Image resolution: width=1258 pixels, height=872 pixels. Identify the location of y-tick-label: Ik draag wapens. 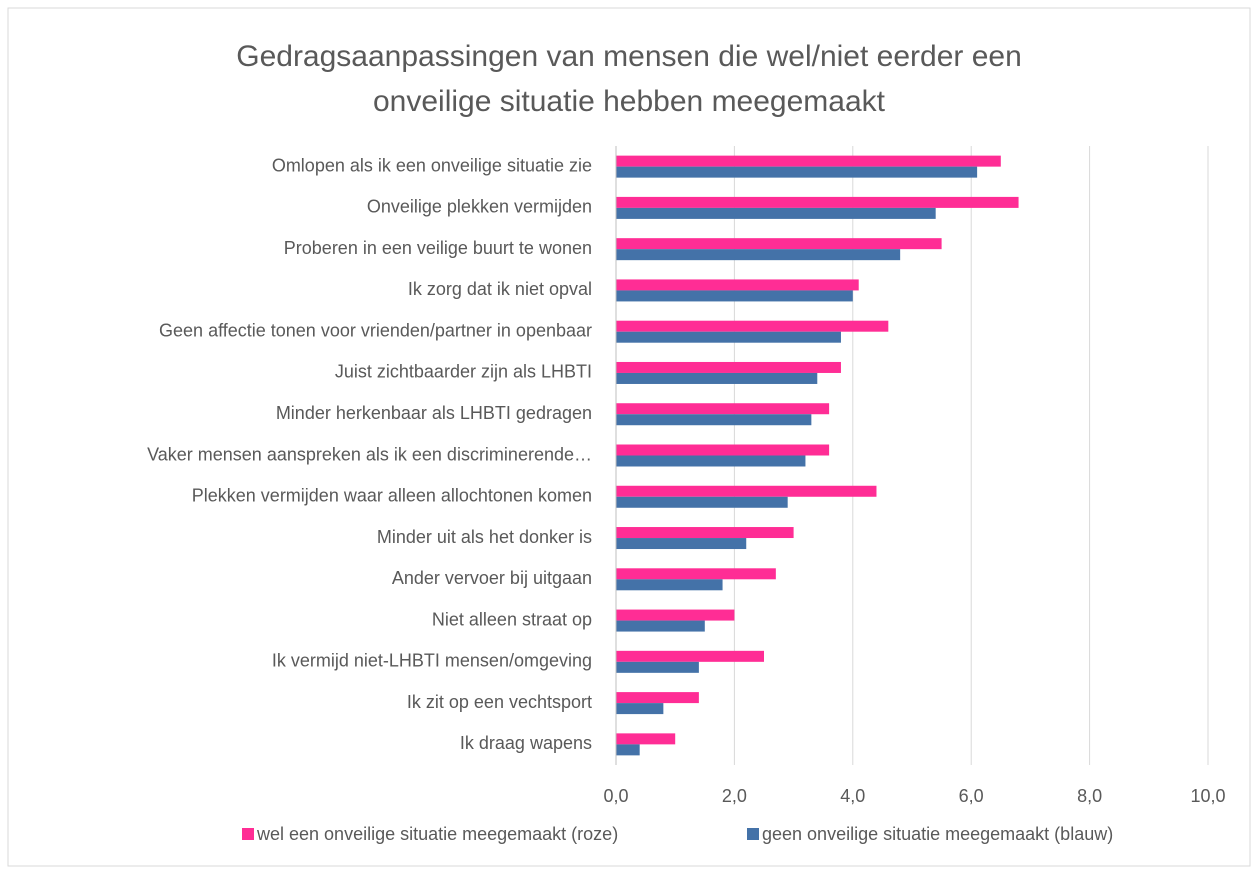
(526, 743).